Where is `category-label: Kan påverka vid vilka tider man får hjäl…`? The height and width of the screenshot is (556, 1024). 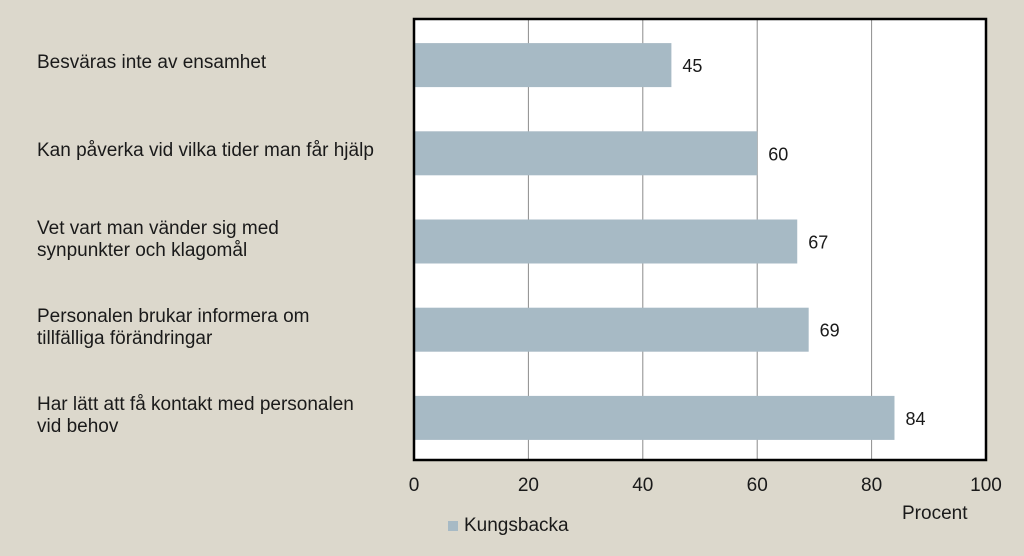
category-label: Kan påverka vid vilka tider man får hjäl… is located at coordinates (205, 151).